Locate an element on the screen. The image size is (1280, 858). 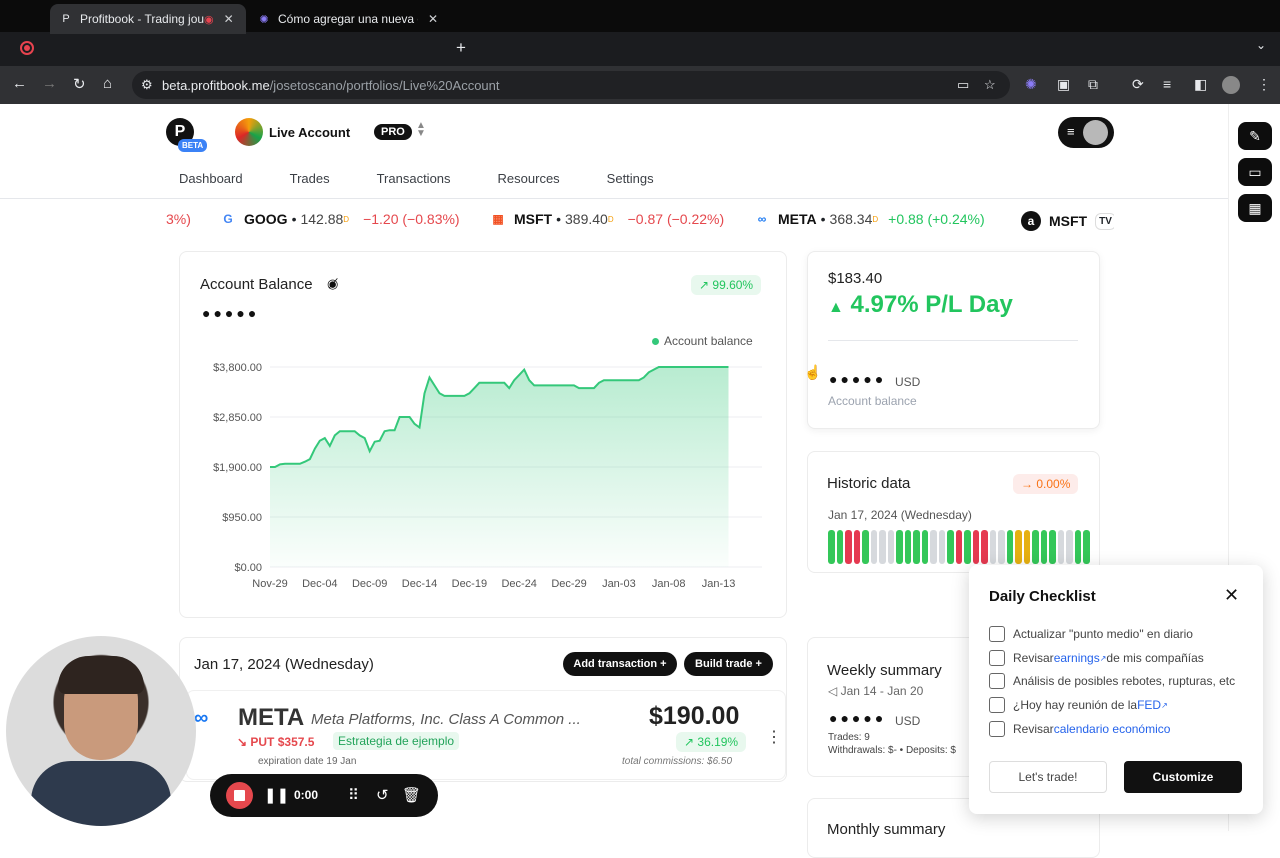
weekly-trades: Trades: 9 is located at coordinates (849, 737).